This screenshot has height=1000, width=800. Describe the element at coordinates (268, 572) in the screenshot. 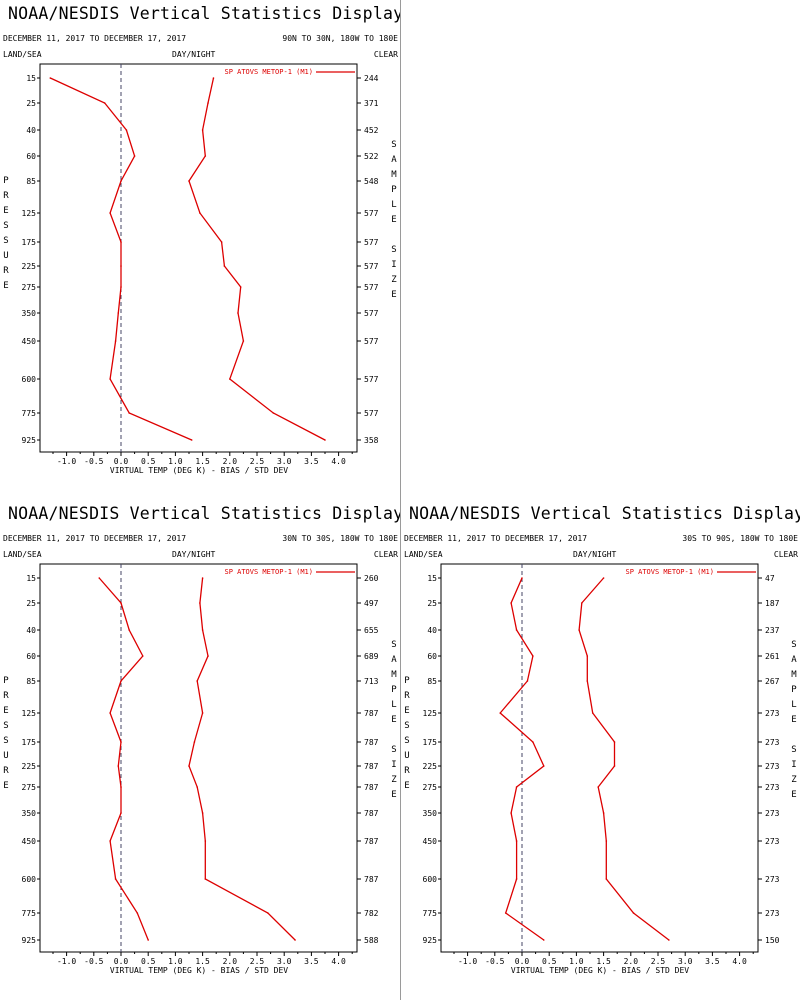

I see `legend-label: SP ATOVS METOP-1 (M1)` at that location.